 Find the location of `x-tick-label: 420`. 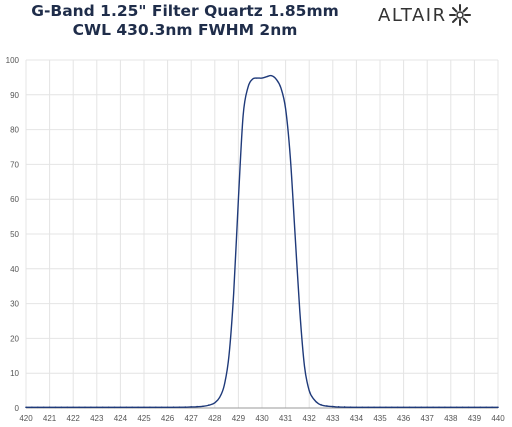

x-tick-label: 420 is located at coordinates (26, 418).